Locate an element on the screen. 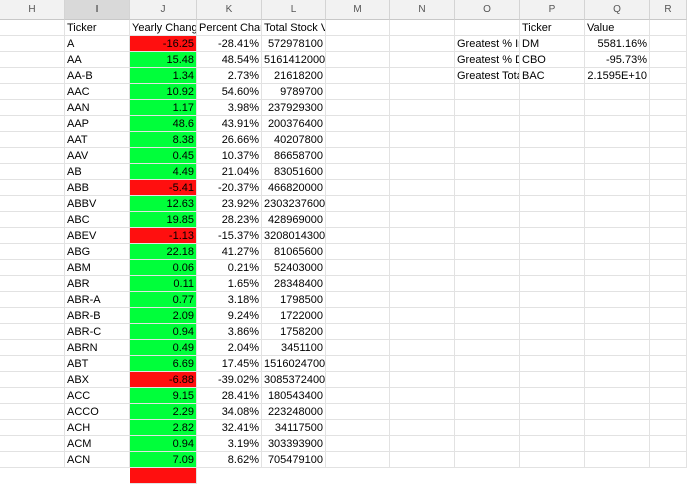 The width and height of the screenshot is (687, 484). yearly-change-cell: 8.38 is located at coordinates (163, 140).